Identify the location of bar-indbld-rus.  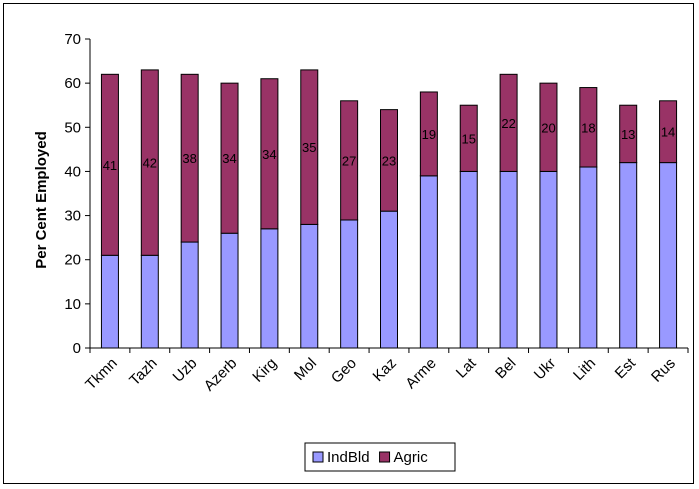
(668, 255).